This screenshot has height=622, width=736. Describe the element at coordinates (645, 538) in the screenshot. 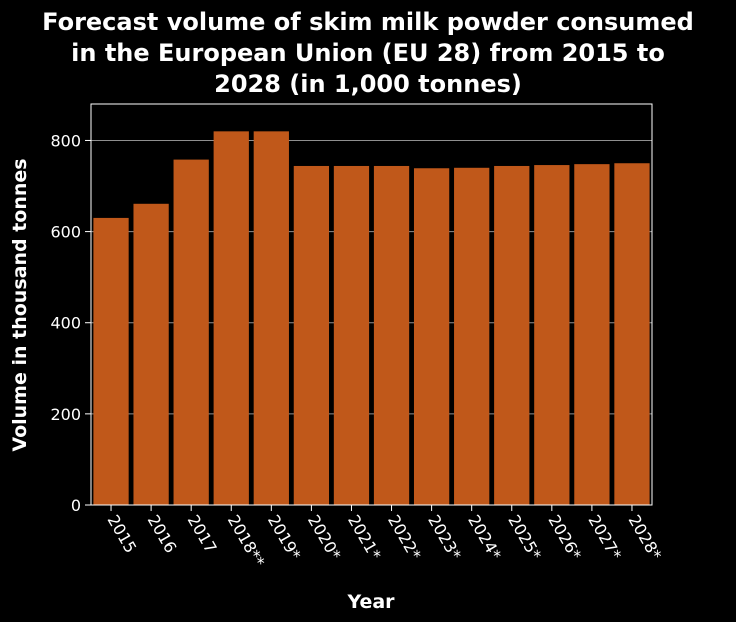

I see `x-tick-label: 2028*` at that location.